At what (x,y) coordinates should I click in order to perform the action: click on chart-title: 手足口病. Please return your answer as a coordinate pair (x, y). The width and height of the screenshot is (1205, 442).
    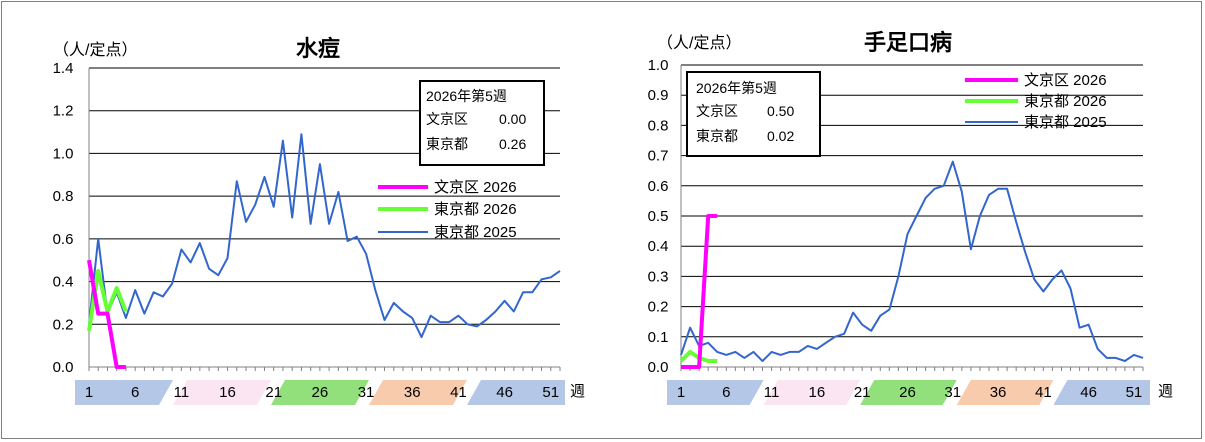
    Looking at the image, I should click on (908, 42).